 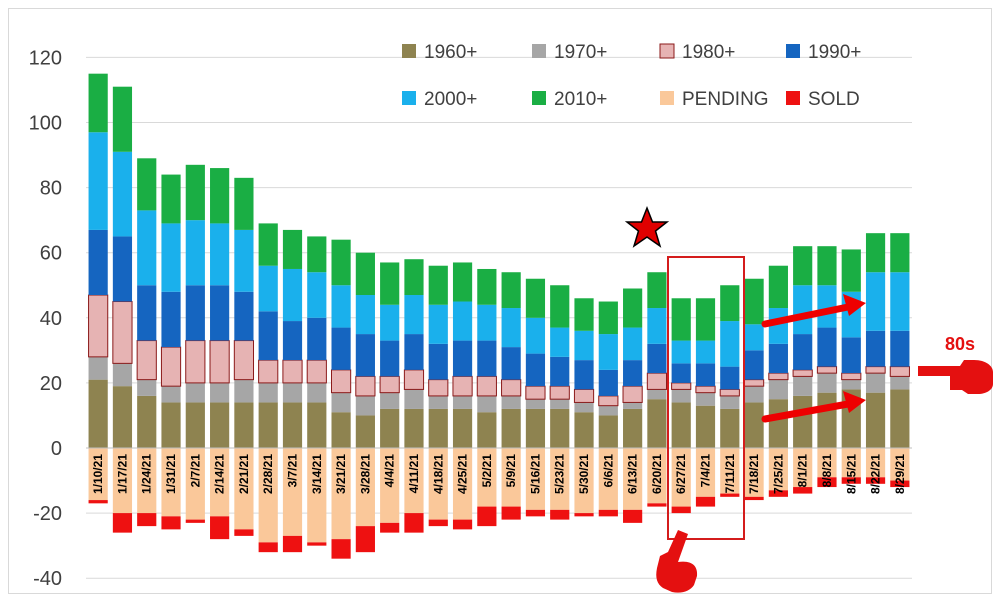 What do you see at coordinates (584, 474) in the screenshot?
I see `x-tick-label: 5/30/21` at bounding box center [584, 474].